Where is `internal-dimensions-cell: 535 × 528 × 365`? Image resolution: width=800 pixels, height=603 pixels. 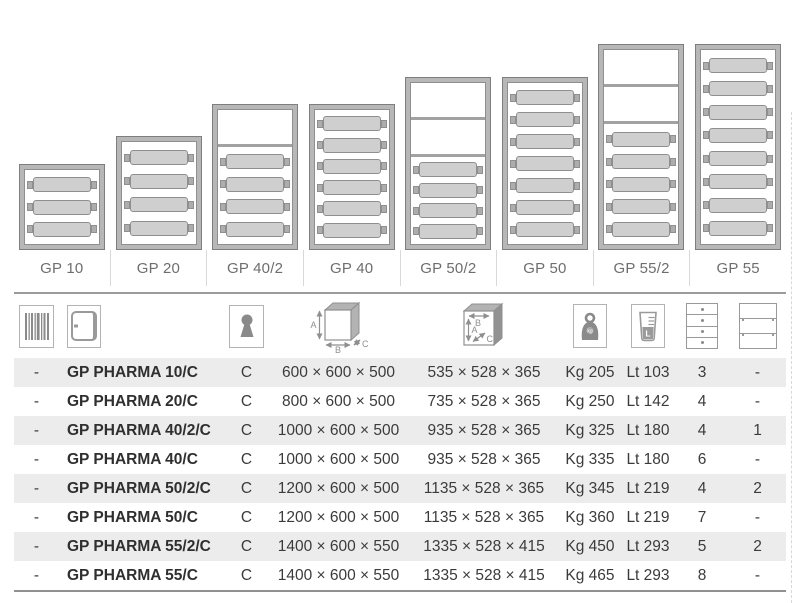 internal-dimensions-cell: 535 × 528 × 365 is located at coordinates (484, 372).